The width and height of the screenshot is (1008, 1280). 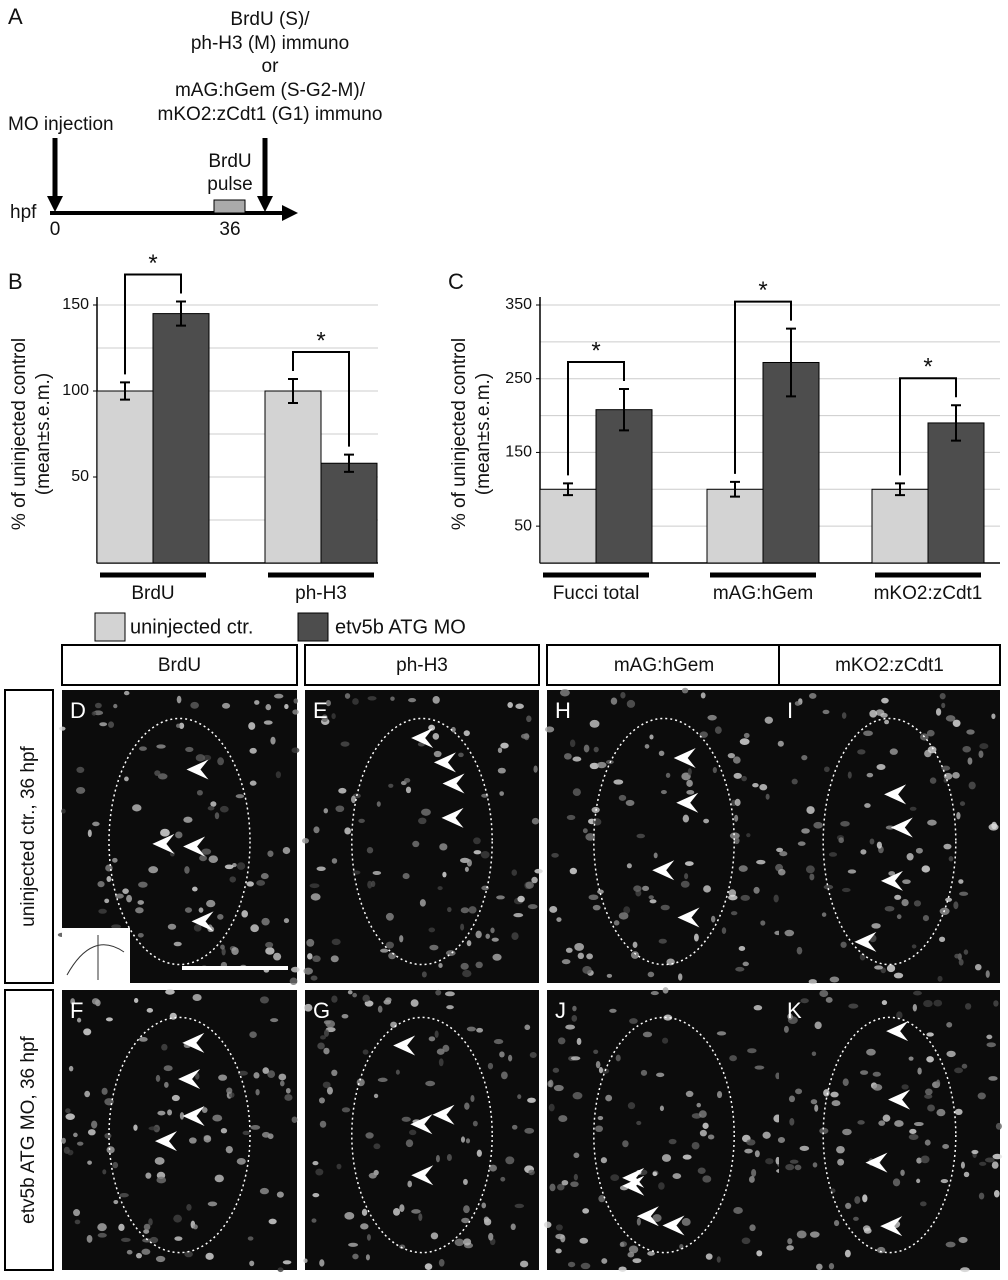 I want to click on bar, so click(x=181, y=438).